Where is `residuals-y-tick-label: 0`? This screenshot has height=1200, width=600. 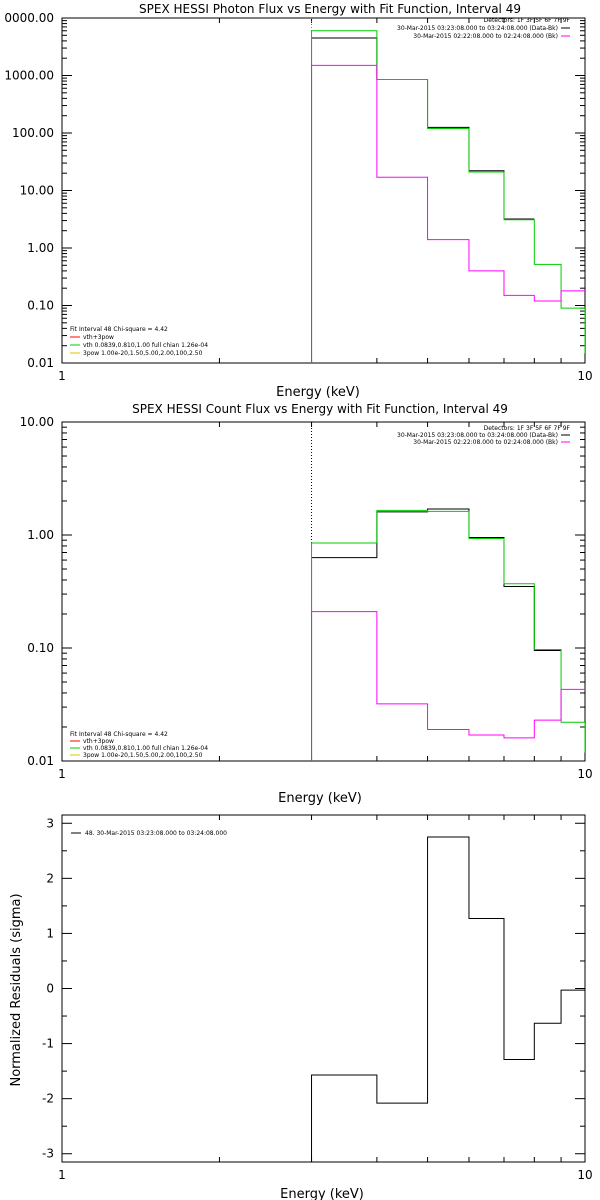
residuals-y-tick-label: 0 is located at coordinates (50, 989).